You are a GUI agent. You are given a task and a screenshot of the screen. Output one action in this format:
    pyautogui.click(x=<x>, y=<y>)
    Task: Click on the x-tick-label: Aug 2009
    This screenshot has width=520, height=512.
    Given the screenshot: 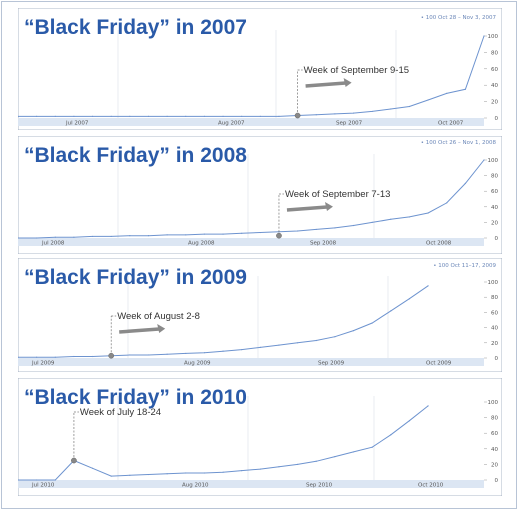 What is the action you would take?
    pyautogui.click(x=197, y=364)
    